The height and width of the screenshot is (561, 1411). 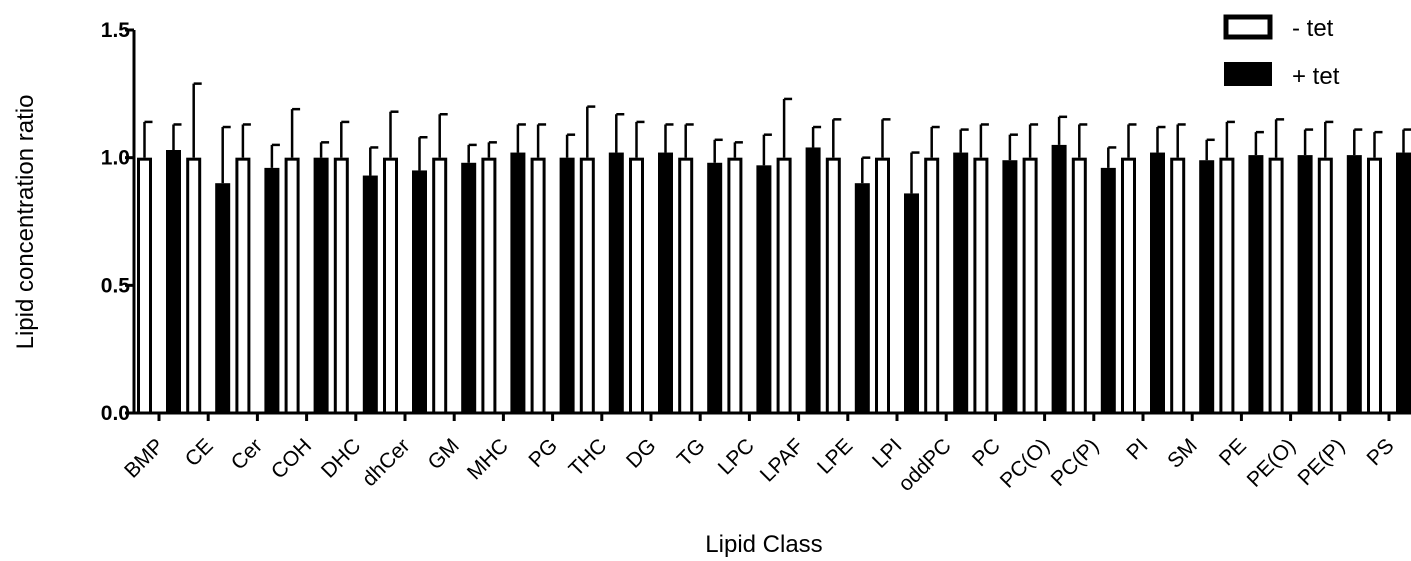 What do you see at coordinates (199, 452) in the screenshot?
I see `category-label: CE` at bounding box center [199, 452].